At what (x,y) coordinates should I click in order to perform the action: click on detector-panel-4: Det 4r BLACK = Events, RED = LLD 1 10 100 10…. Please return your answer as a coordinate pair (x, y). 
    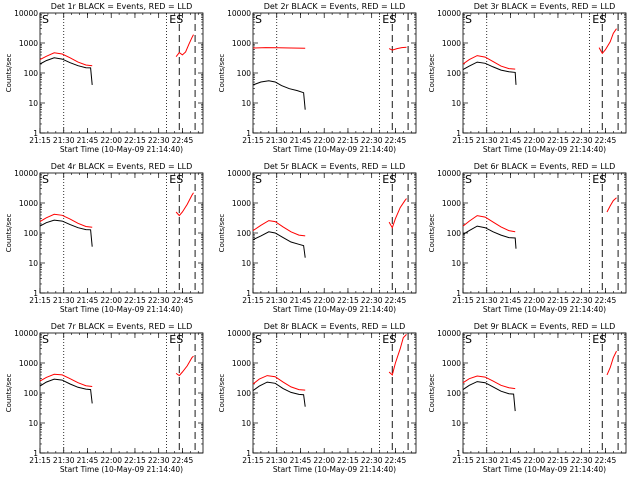
    Looking at the image, I should click on (104, 238).